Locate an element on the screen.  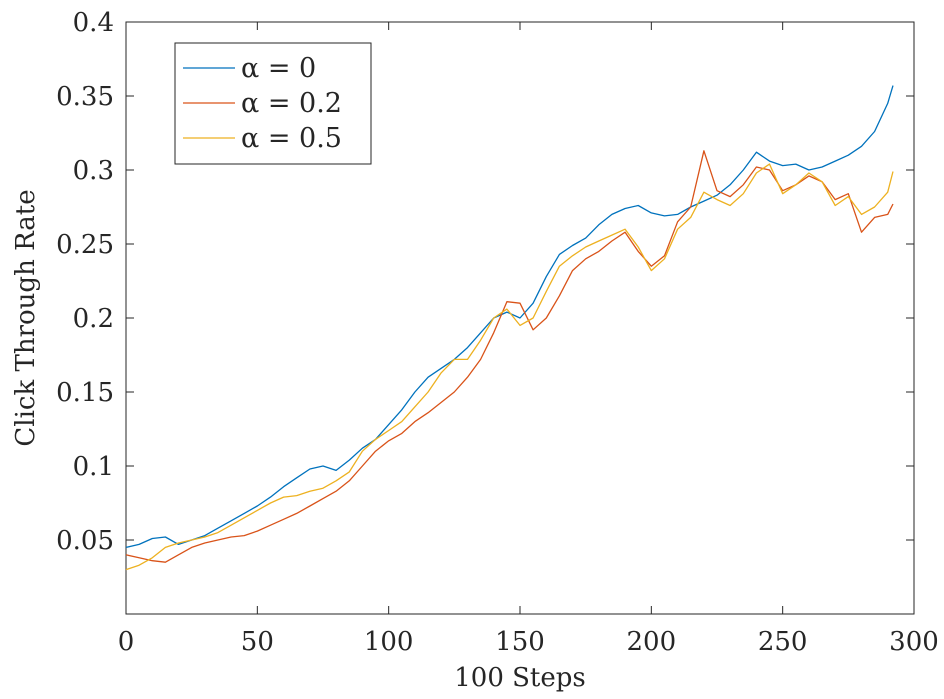
legend-label-1: α = 0.2 is located at coordinates (291, 103).